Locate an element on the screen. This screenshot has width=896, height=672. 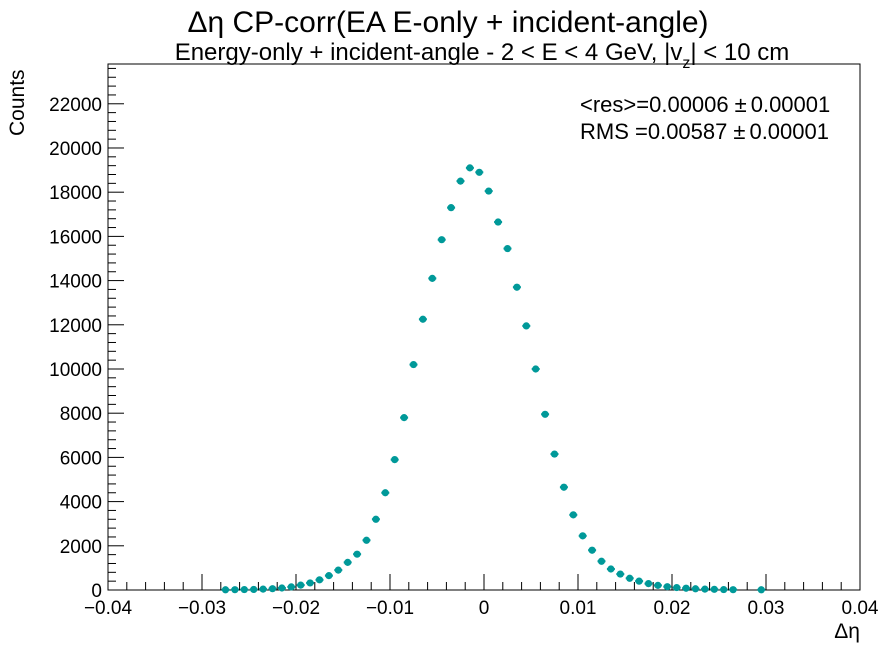
subtitle-tail: | < 10 cm is located at coordinates (739, 52).